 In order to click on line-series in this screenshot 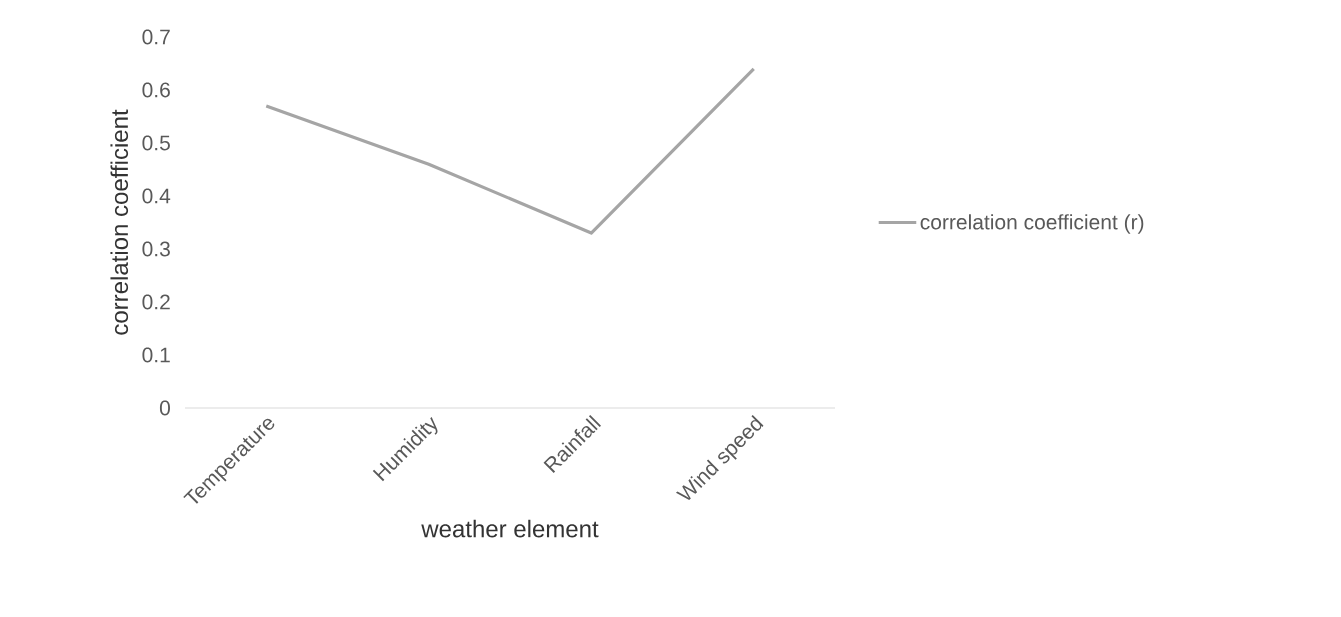, I will do `click(510, 151)`.